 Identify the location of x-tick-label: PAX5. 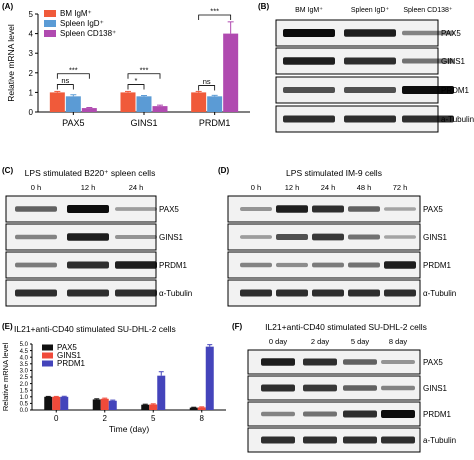
(73, 123).